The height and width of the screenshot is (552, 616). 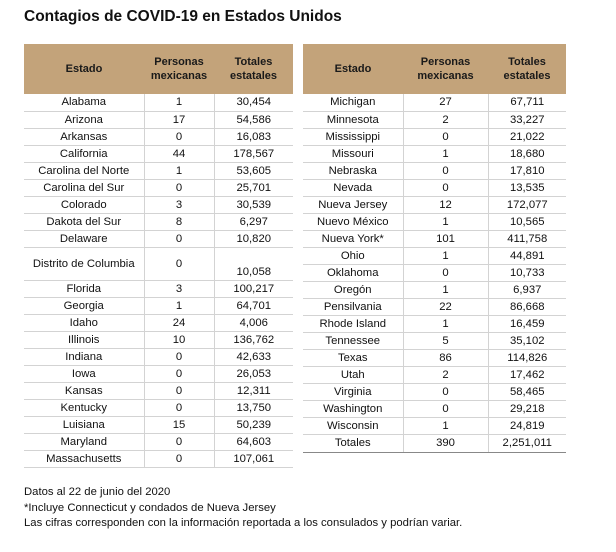 I want to click on table-row: Carolina del Norte 1 53,605, so click(x=158, y=171).